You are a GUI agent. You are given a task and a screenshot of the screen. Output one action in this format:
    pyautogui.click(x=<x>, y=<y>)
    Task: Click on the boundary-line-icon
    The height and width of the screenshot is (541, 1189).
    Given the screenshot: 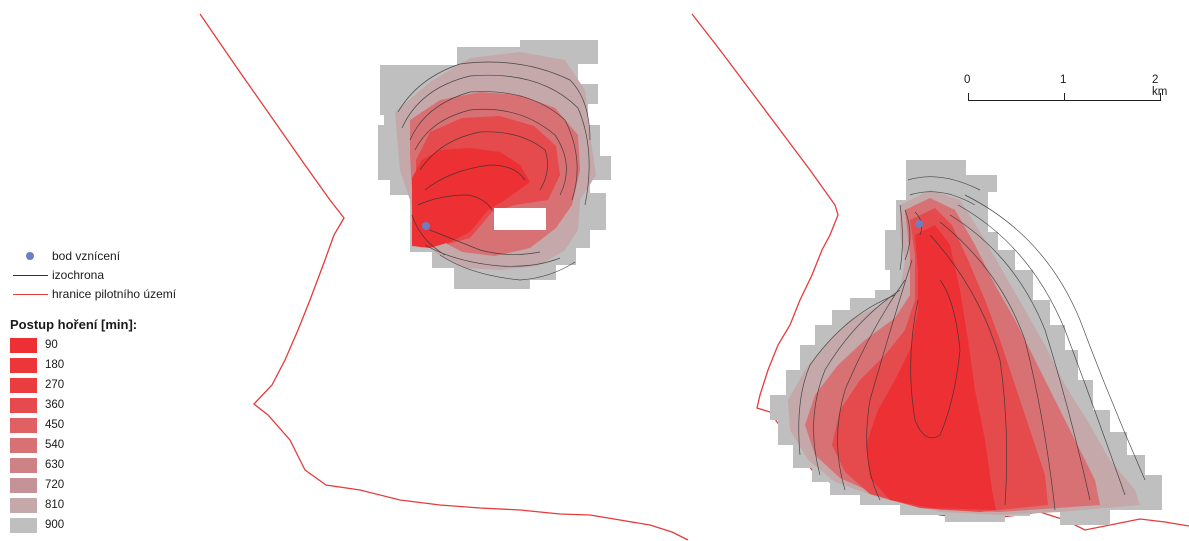 What is the action you would take?
    pyautogui.click(x=28, y=294)
    